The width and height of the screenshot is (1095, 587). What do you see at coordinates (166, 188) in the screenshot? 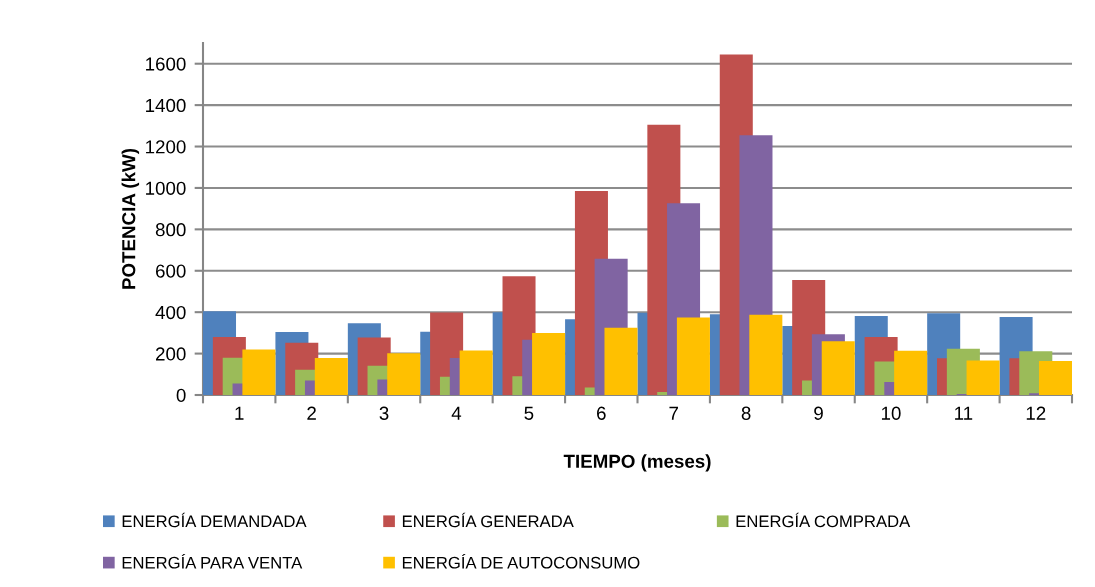
I see `y-tick-label: 1000` at bounding box center [166, 188].